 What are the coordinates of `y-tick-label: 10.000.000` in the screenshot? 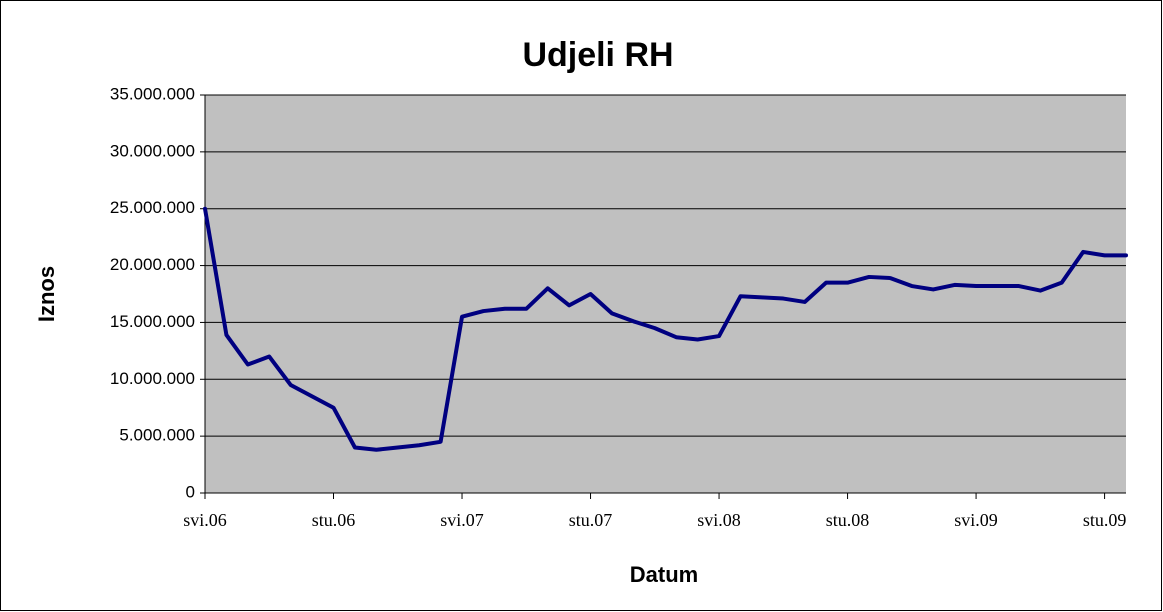 It's located at (152, 378).